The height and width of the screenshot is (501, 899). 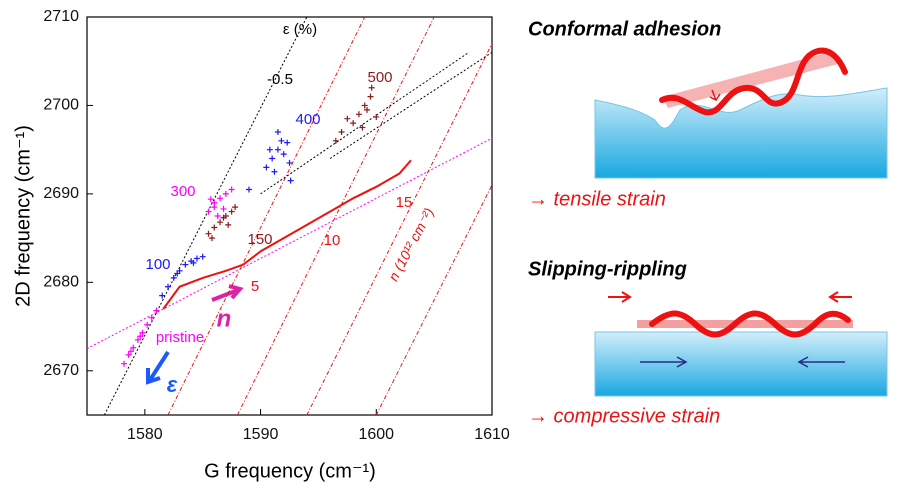 I want to click on conformal-diagram, so click(x=741, y=113).